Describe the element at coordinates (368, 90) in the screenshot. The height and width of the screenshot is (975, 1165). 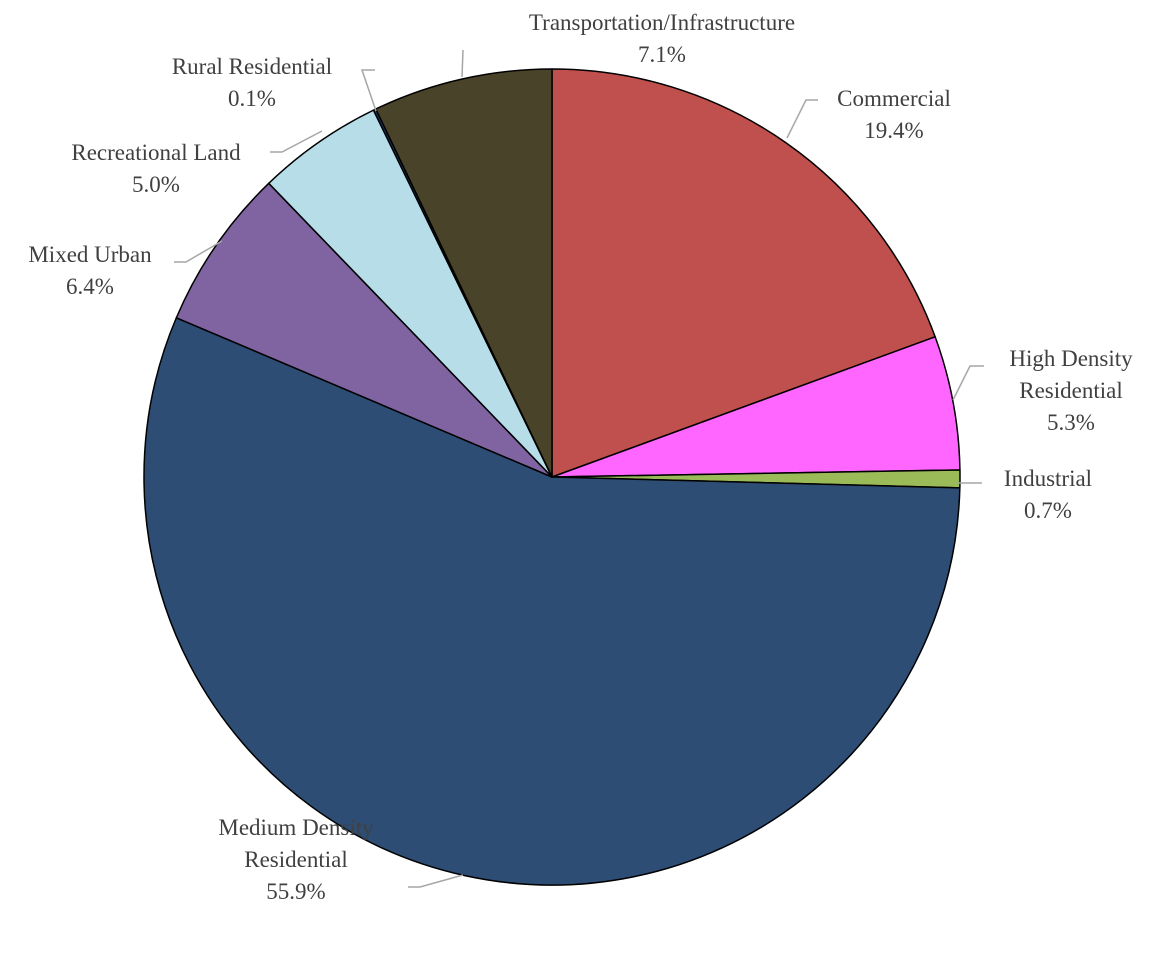
I see `leader-line-rural-residential` at that location.